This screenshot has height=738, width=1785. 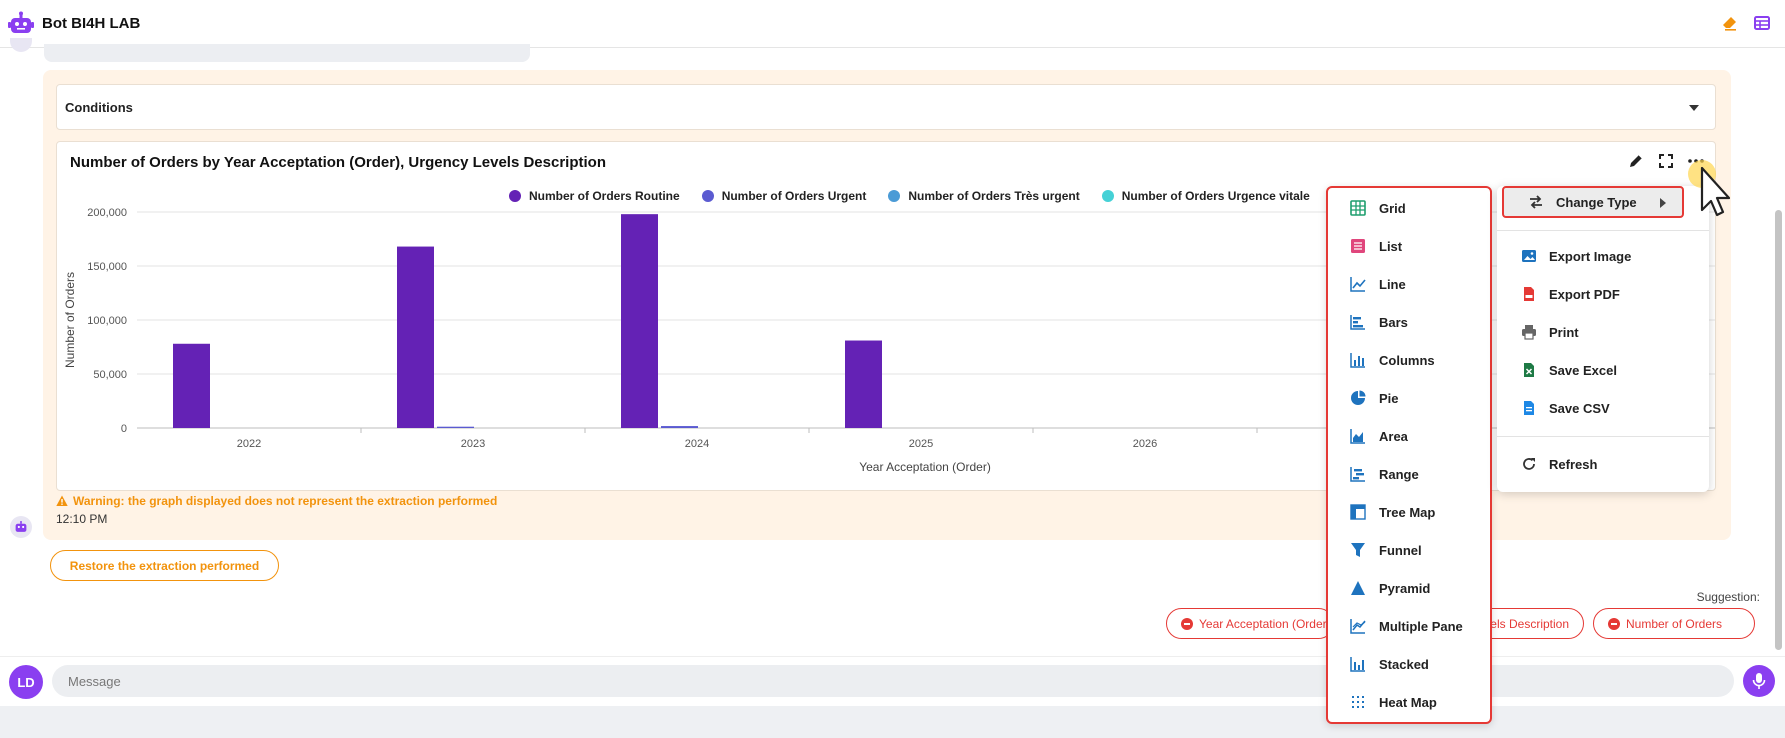 What do you see at coordinates (1584, 294) in the screenshot?
I see `menu-item-label: Export PDF` at bounding box center [1584, 294].